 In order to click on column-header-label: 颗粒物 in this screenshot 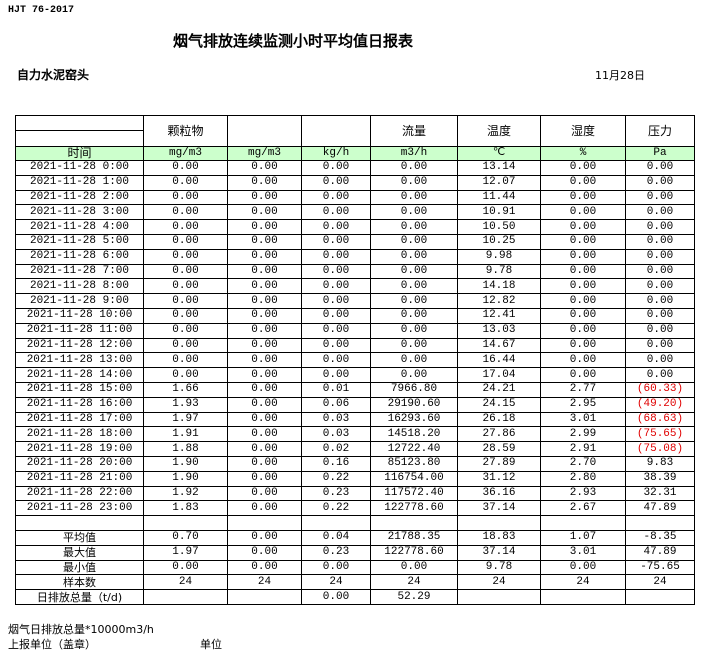, I will do `click(185, 130)`.